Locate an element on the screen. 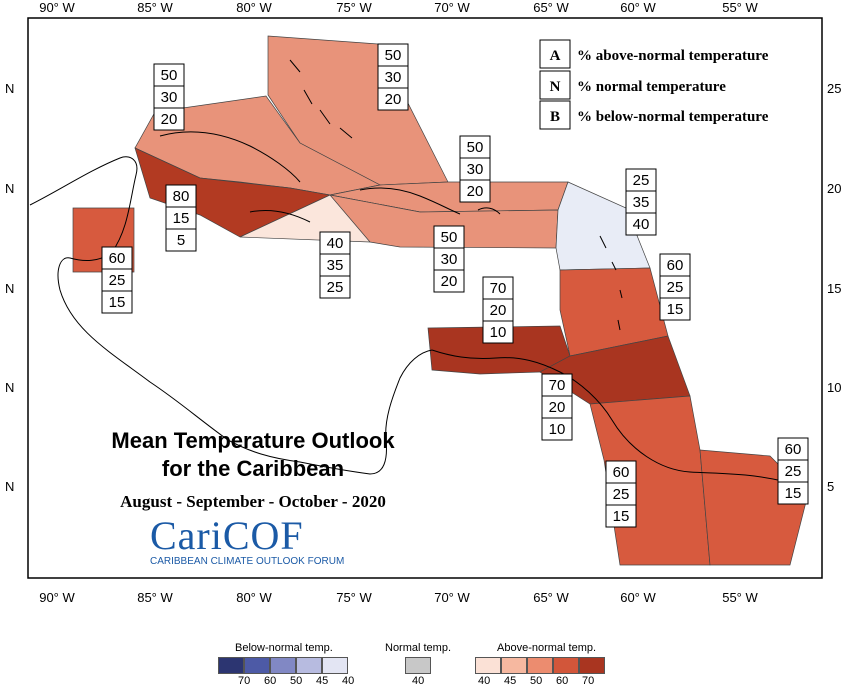  probability-below: 5 is located at coordinates (181, 240).